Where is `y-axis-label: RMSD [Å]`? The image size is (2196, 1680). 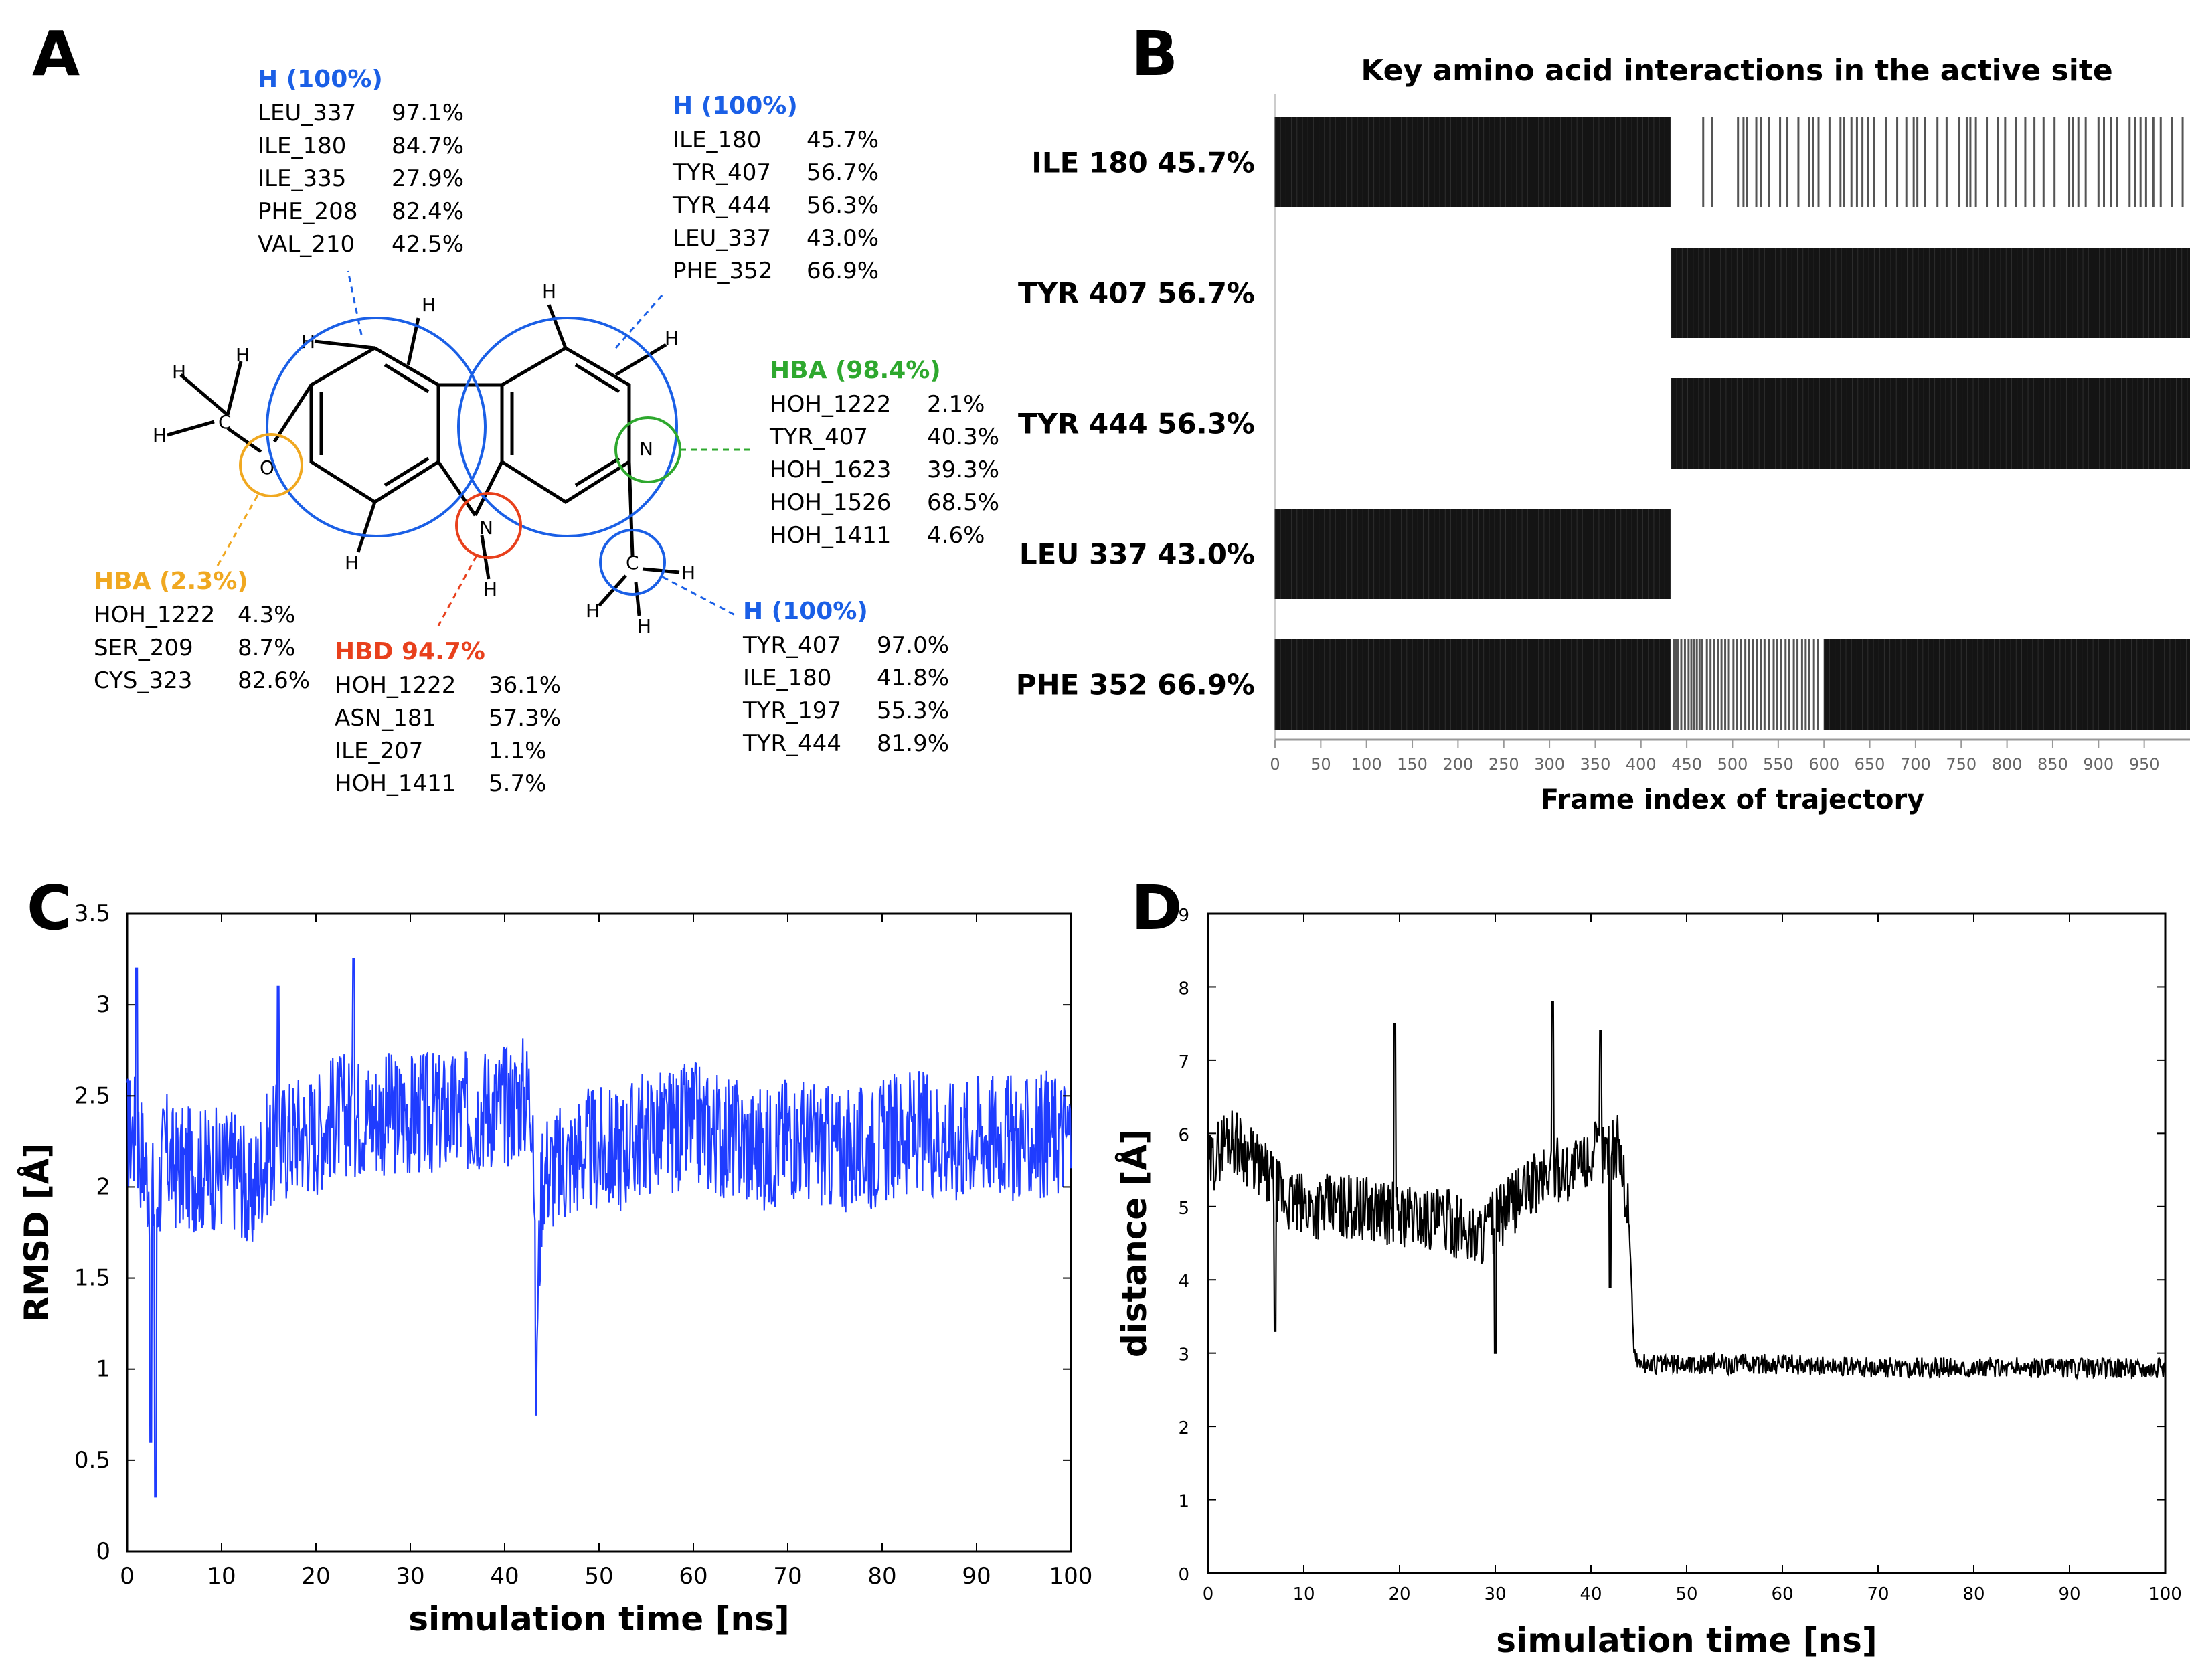 y-axis-label: RMSD [Å] is located at coordinates (36, 1233).